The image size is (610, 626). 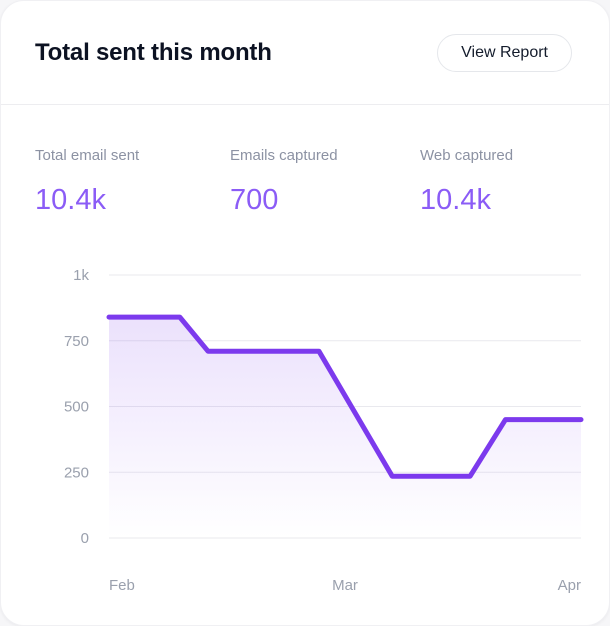 What do you see at coordinates (76, 407) in the screenshot?
I see `y-axis-tick-label: 500` at bounding box center [76, 407].